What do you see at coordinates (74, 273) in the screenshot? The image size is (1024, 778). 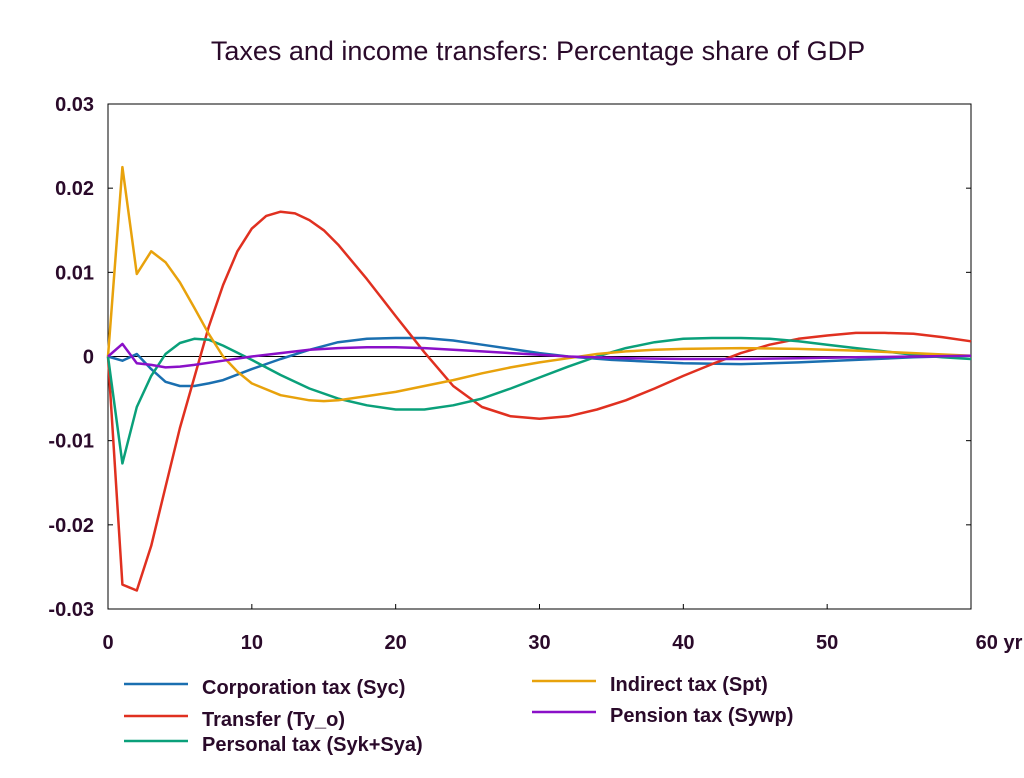 I see `y-tick-label: 0.01` at bounding box center [74, 273].